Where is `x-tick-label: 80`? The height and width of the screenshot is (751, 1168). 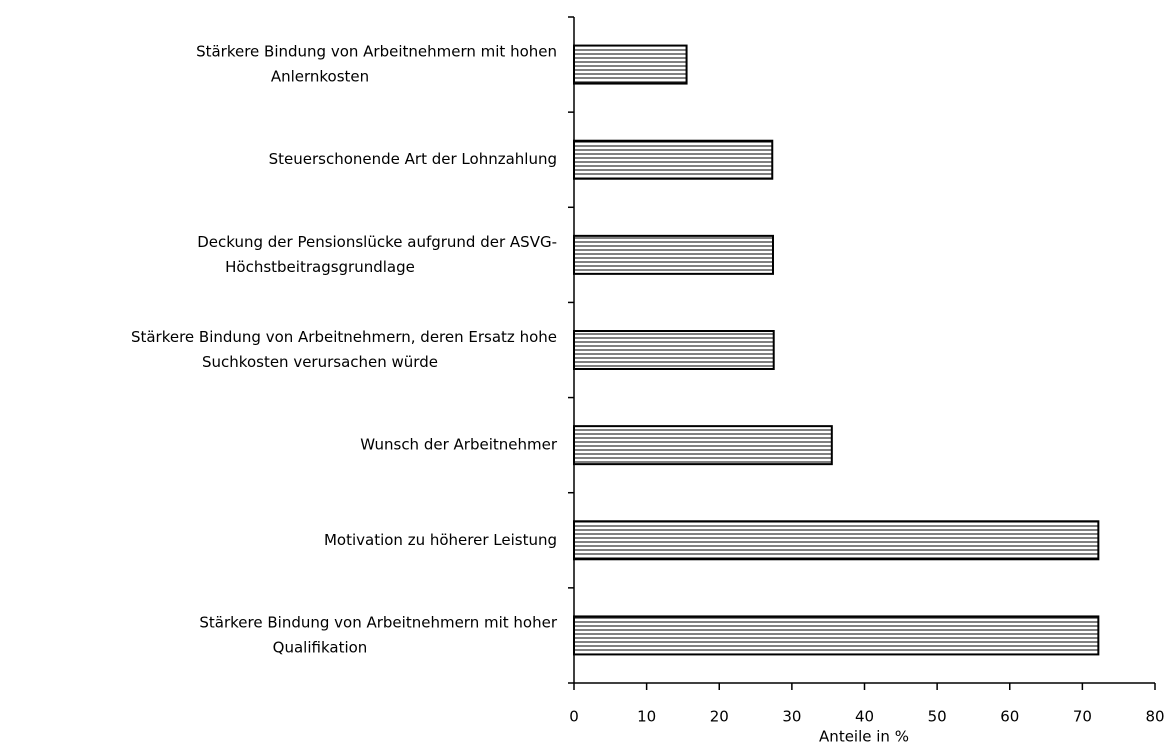
x-tick-label: 80 is located at coordinates (1154, 717).